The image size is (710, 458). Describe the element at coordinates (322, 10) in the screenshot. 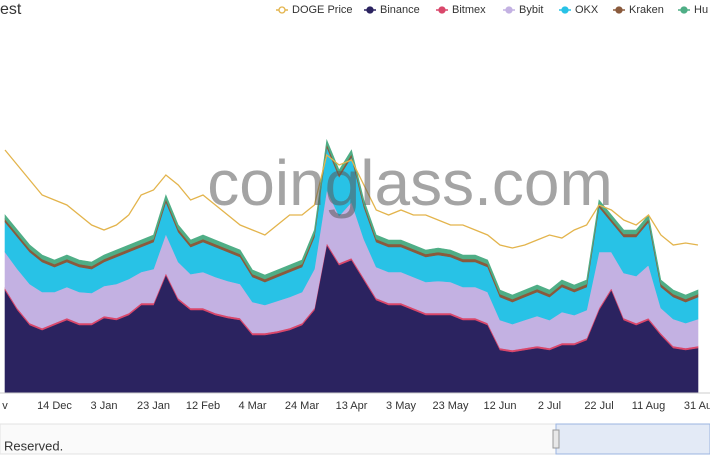

I see `legend-label: DOGE Price` at that location.